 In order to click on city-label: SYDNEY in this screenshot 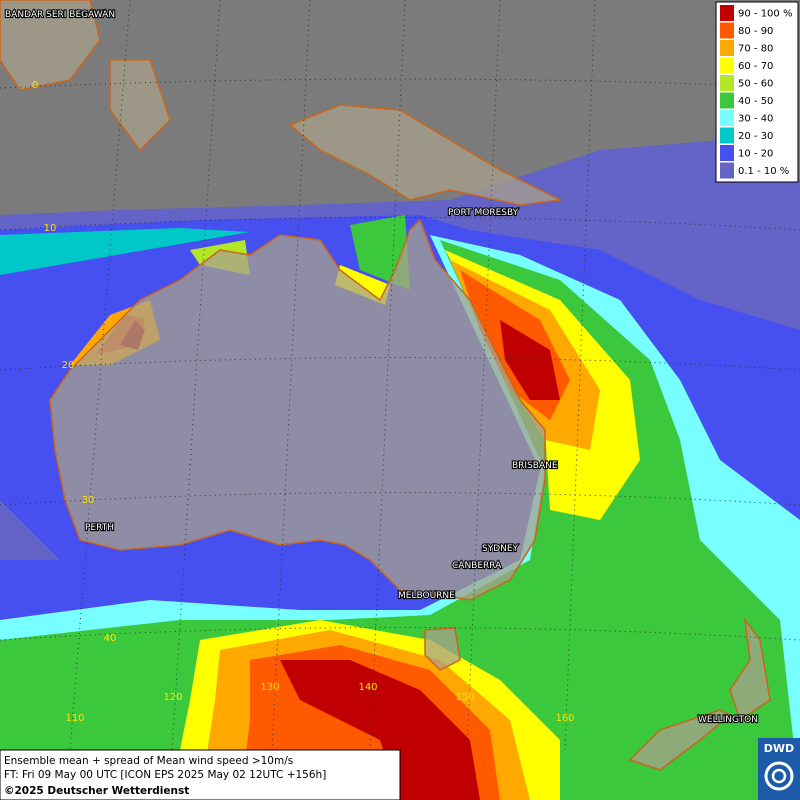, I will do `click(500, 549)`.